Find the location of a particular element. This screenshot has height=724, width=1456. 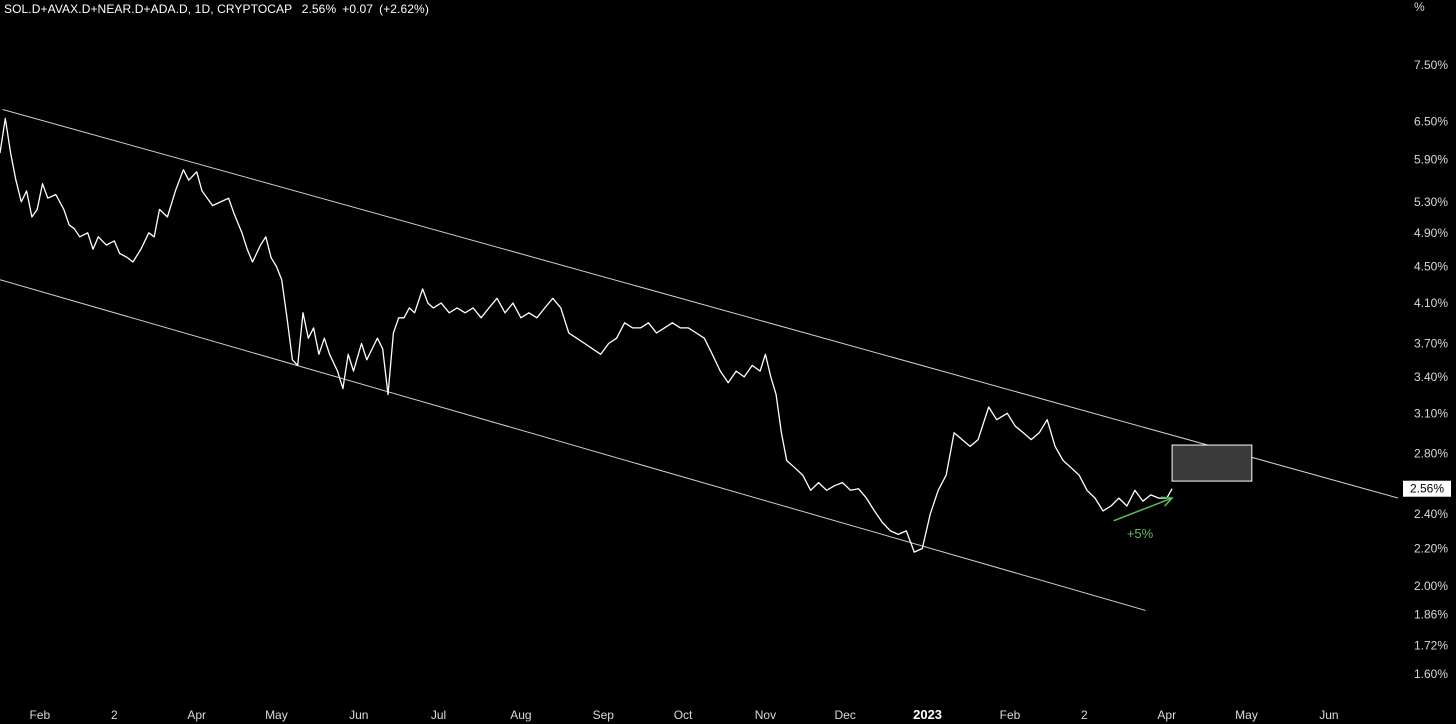

y-tick-label: 5.30% is located at coordinates (1431, 202).